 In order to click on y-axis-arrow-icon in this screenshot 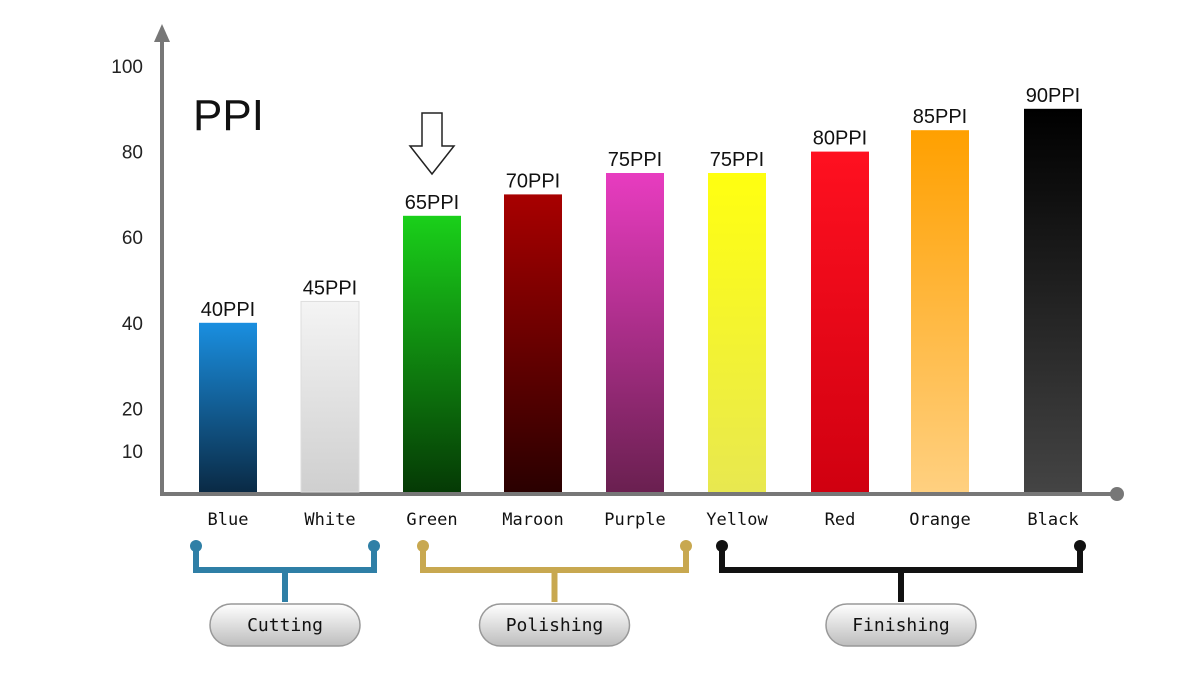, I will do `click(162, 33)`.